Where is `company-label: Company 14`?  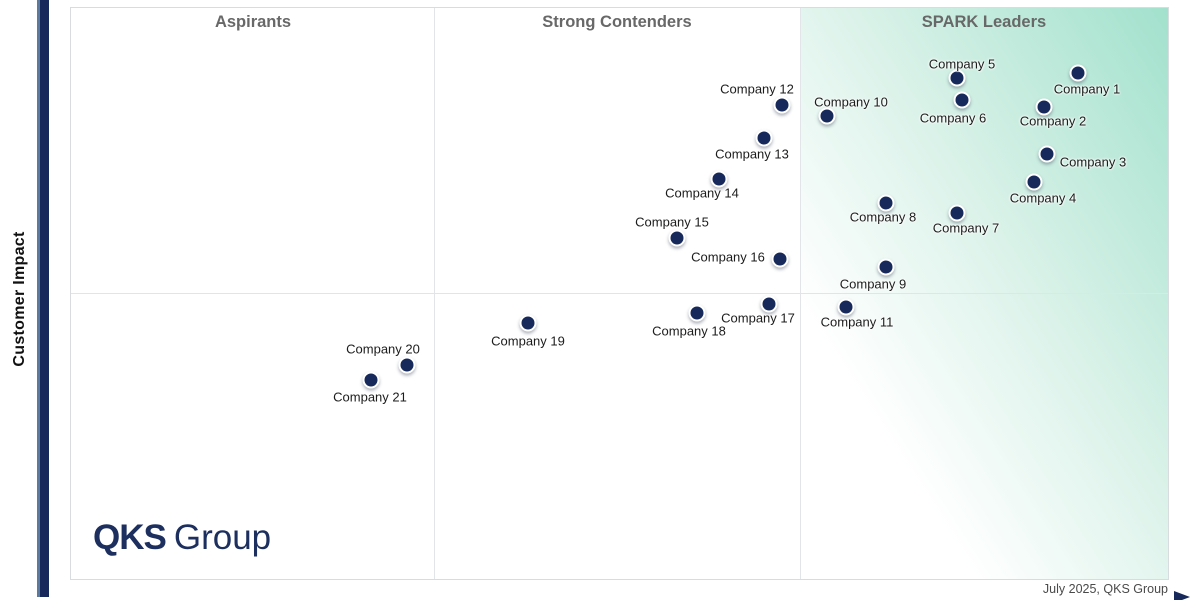
company-label: Company 14 is located at coordinates (702, 193).